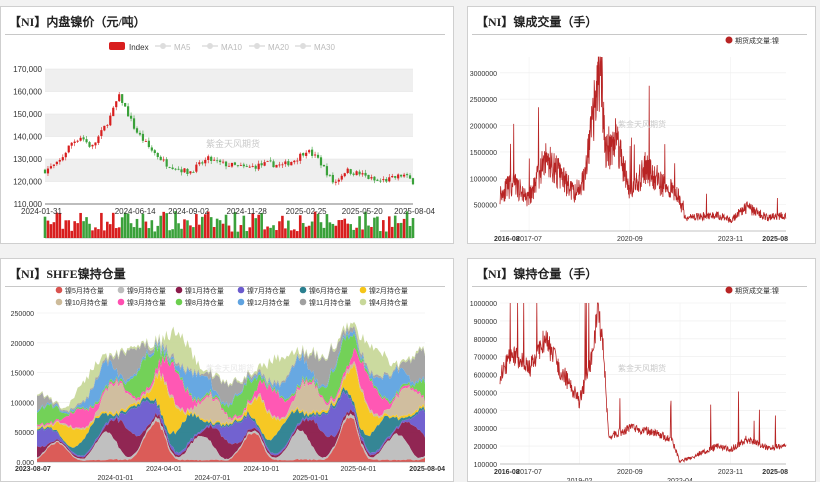  What do you see at coordinates (210, 46) in the screenshot?
I see `legend-marker-ma10` at bounding box center [210, 46].